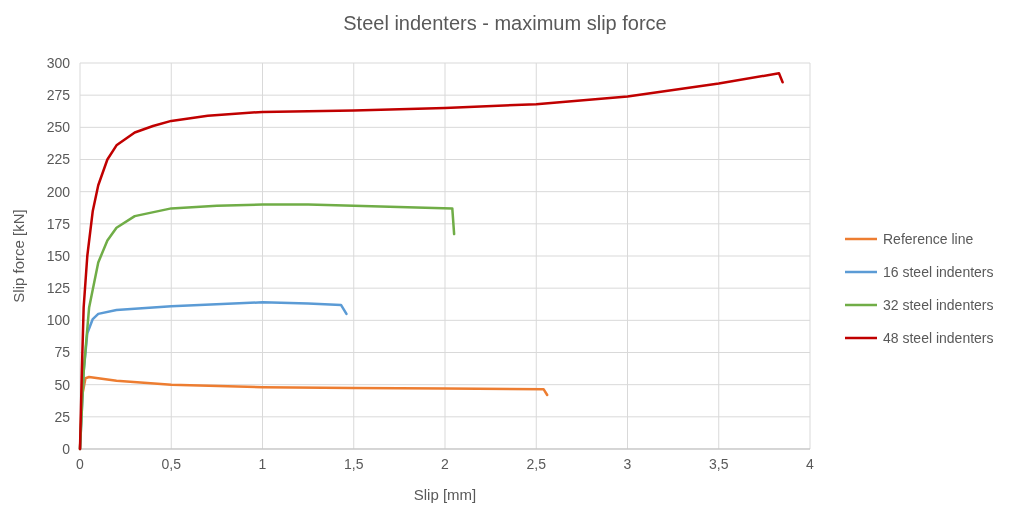 The height and width of the screenshot is (512, 1021). What do you see at coordinates (171, 464) in the screenshot?
I see `x-tick-label: 0,5` at bounding box center [171, 464].